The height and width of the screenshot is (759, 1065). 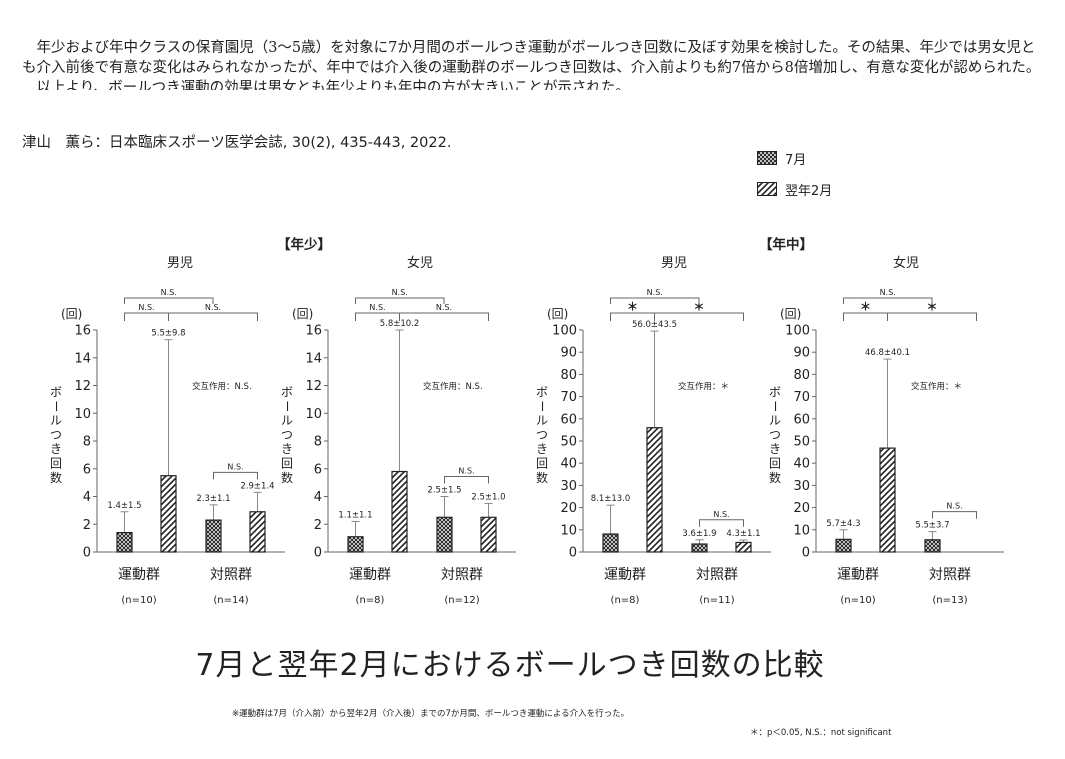 I want to click on data-label: 56.0±43.5, so click(x=654, y=325).